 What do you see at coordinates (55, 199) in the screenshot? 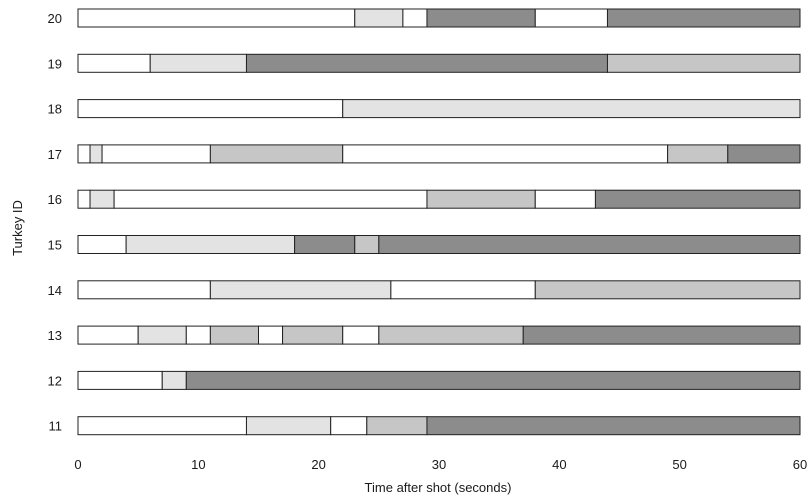
I see `y-tick-label-16: 16` at bounding box center [55, 199].